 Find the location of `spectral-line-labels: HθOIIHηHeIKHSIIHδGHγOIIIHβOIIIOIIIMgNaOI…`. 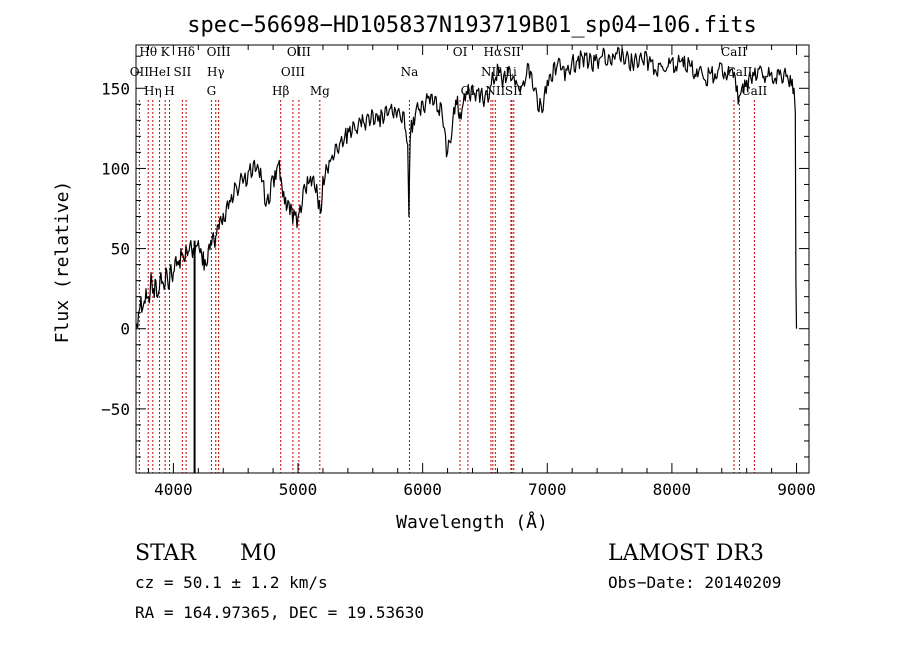

spectral-line-labels: HθOIIHηHeIKHSIIHδGHγOIIIHβOIIIOIIIMgNaOI… is located at coordinates (449, 71).